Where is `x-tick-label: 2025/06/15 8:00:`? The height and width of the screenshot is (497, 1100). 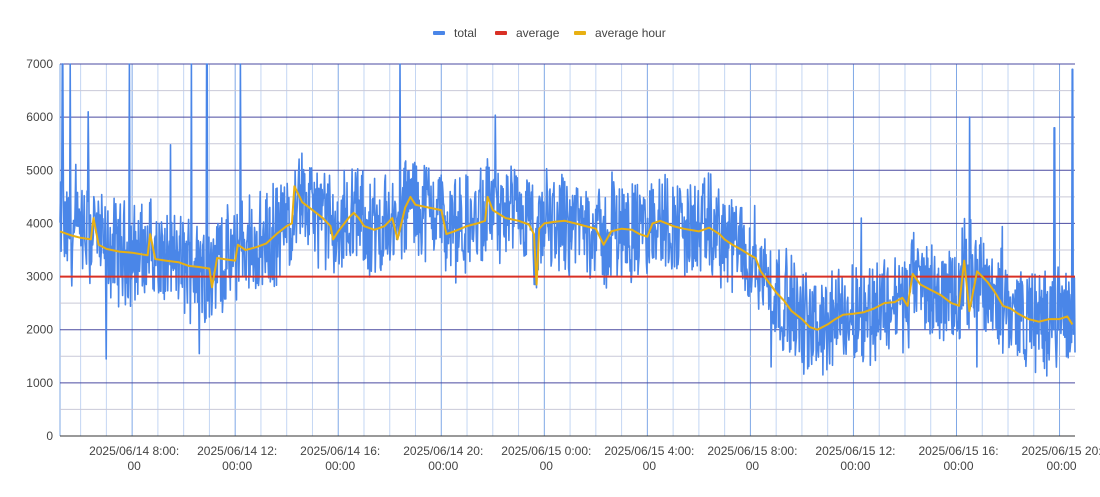 x-tick-label: 2025/06/15 8:00: is located at coordinates (752, 451).